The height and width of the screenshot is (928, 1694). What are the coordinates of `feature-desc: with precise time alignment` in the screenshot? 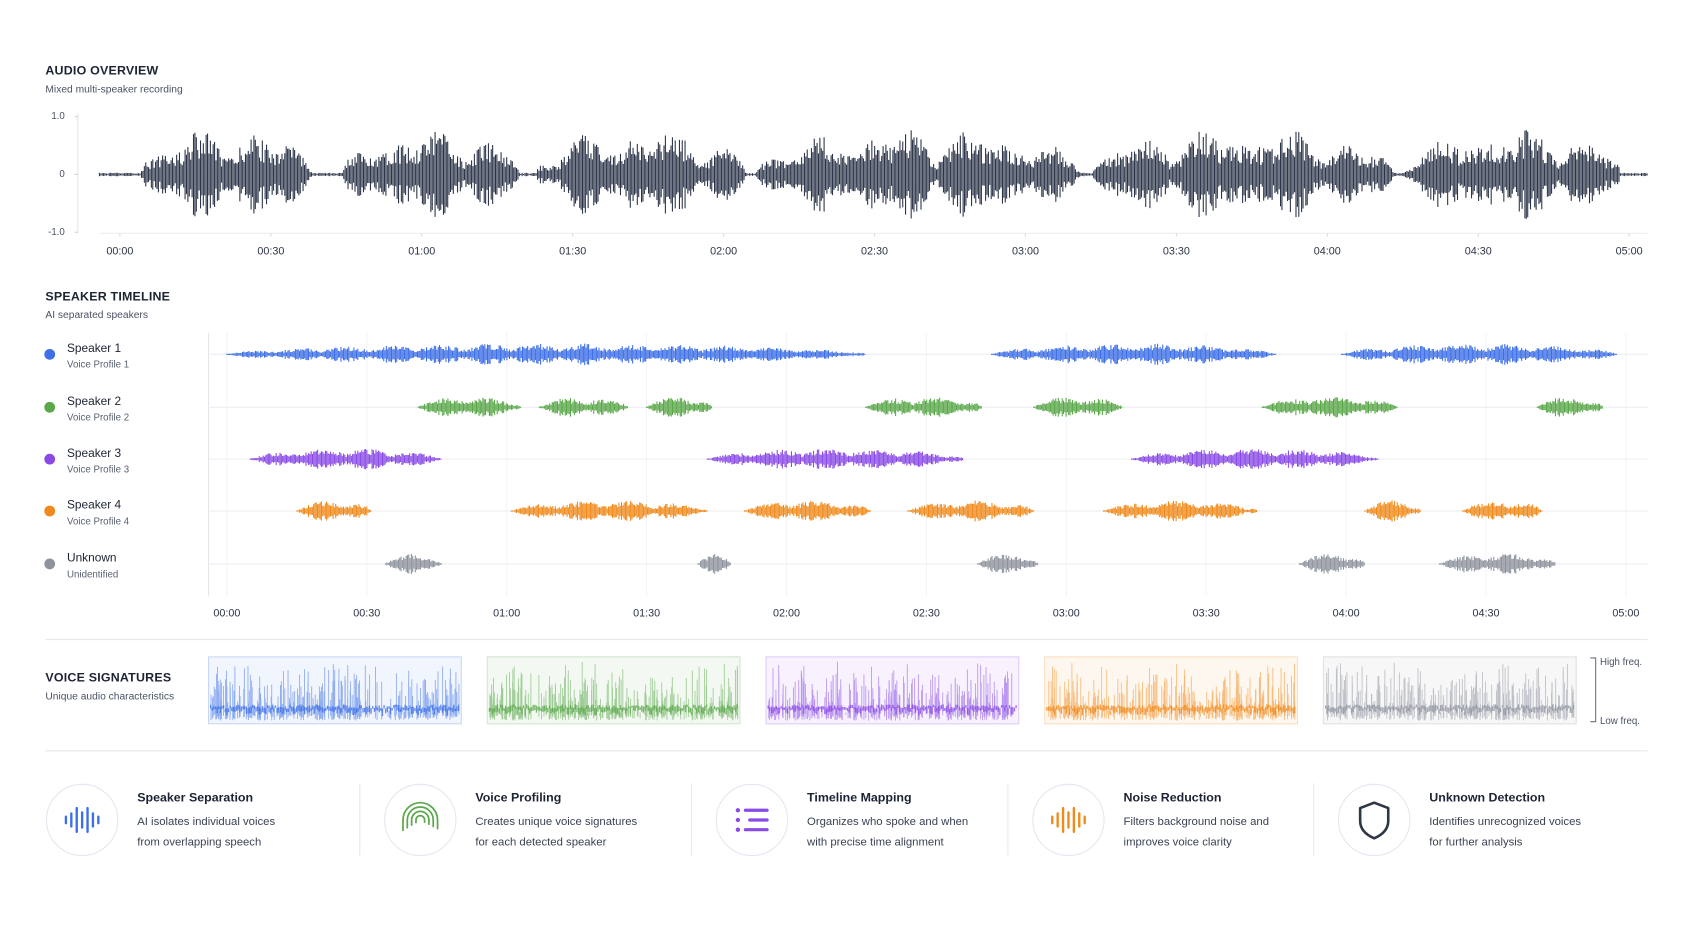 It's located at (875, 843).